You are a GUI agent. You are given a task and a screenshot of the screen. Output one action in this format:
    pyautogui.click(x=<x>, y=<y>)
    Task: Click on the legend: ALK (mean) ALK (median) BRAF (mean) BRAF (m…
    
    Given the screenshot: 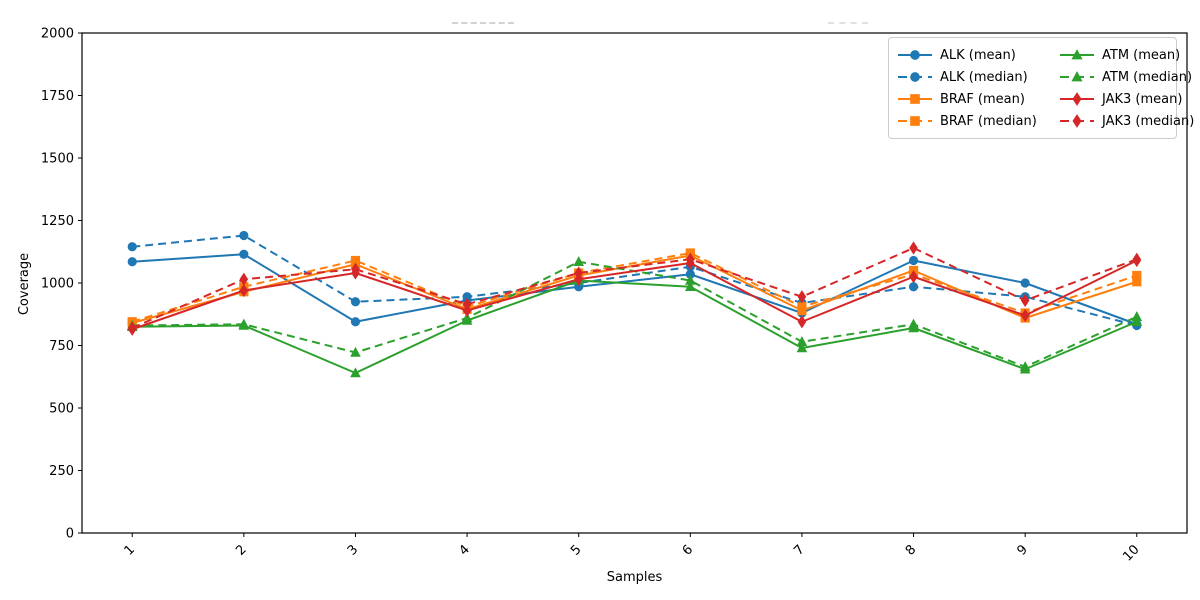 What is the action you would take?
    pyautogui.click(x=1041, y=88)
    